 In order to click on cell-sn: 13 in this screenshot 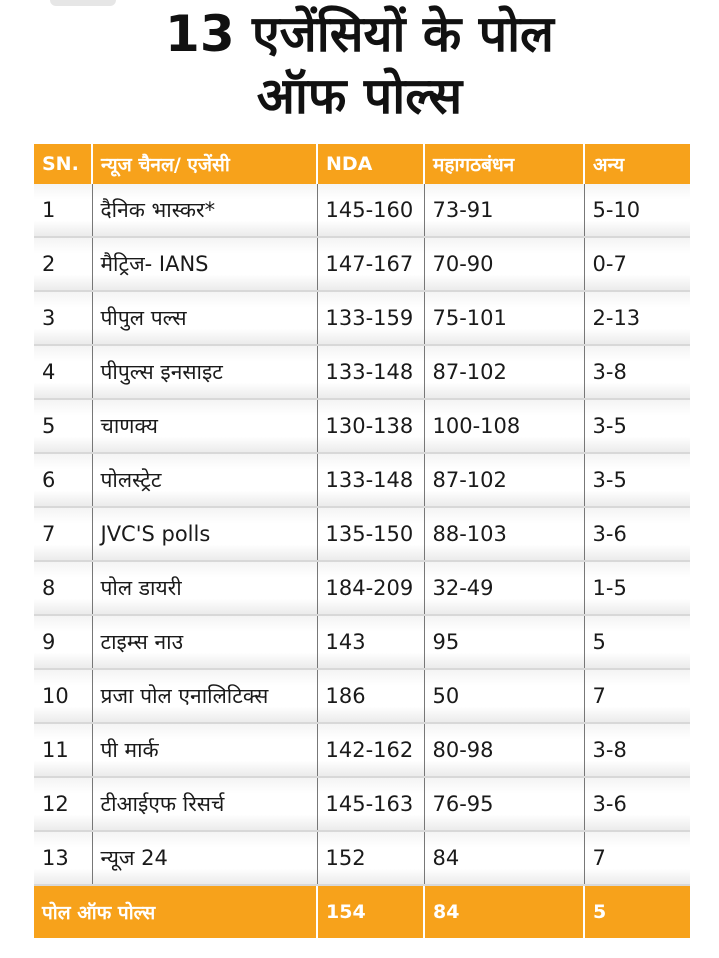, I will do `click(63, 858)`.